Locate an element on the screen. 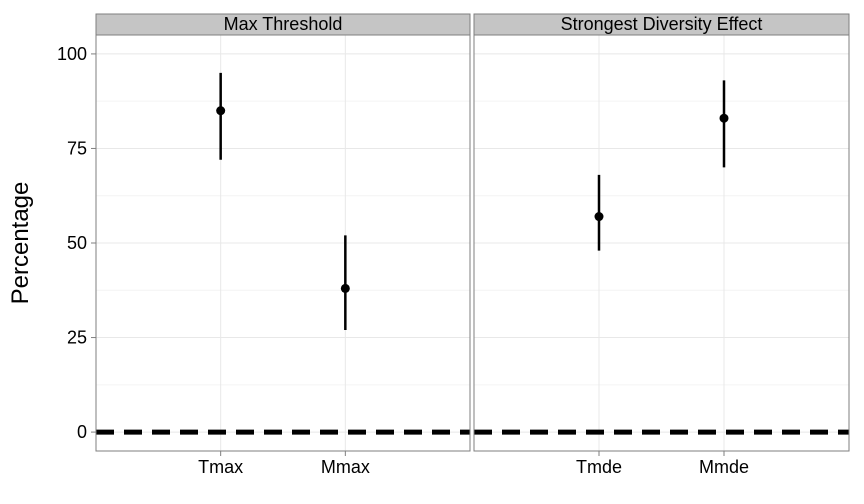 The image size is (864, 504). x-tick-label: Tmde is located at coordinates (599, 467).